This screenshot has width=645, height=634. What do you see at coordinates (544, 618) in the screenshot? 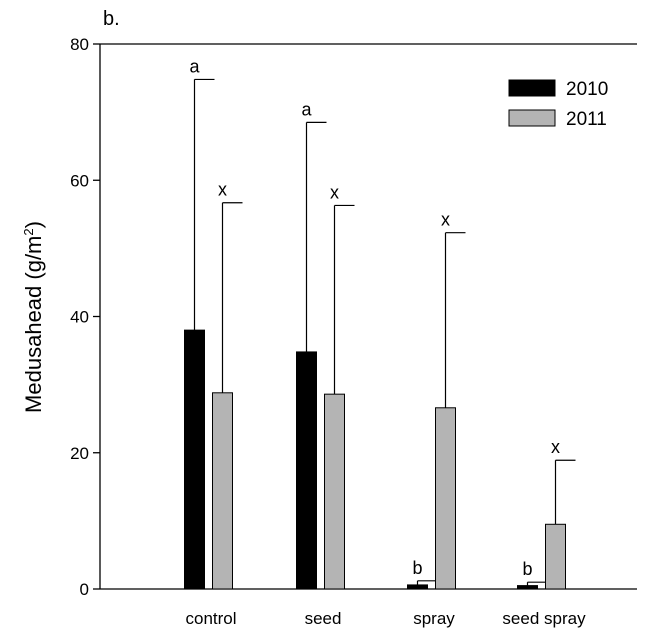
I see `x-tick-label: seed spray` at bounding box center [544, 618].